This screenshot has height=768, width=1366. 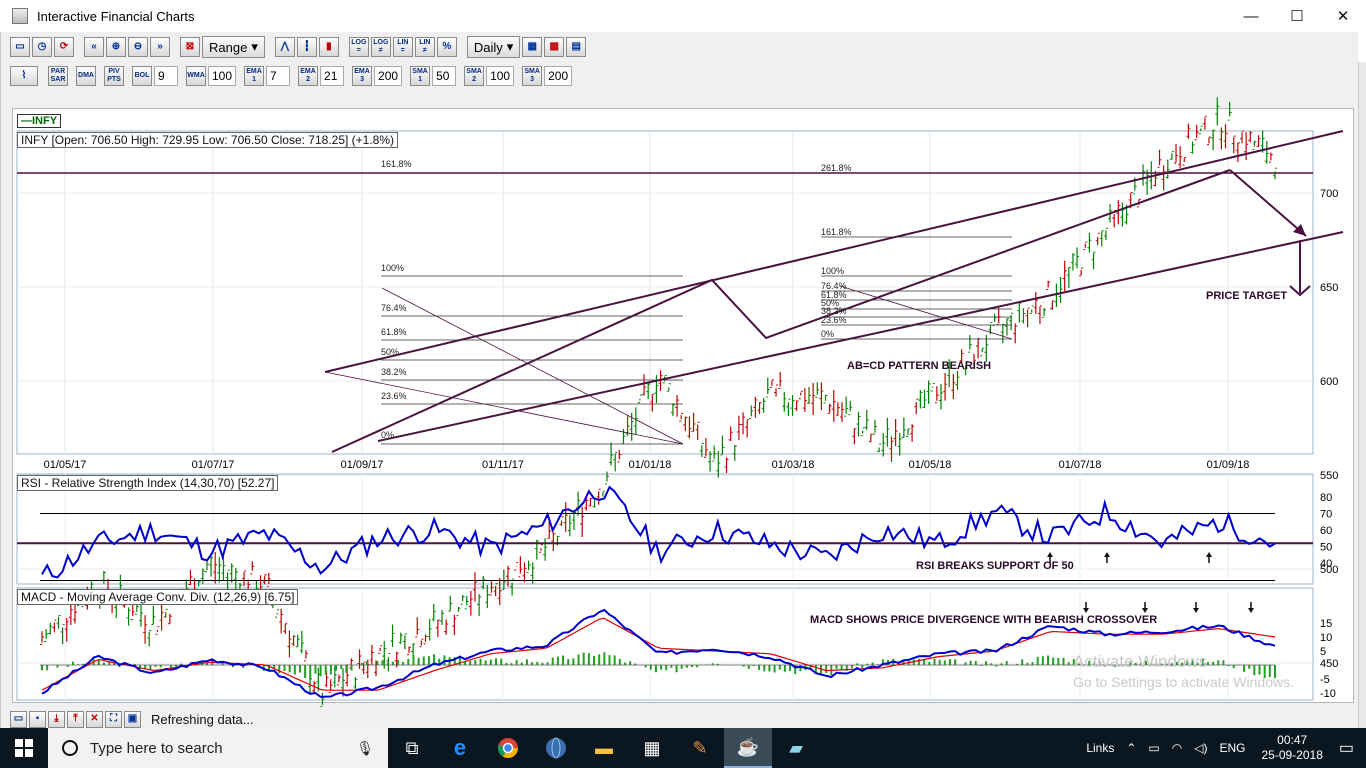 I want to click on file-explorer-icon: ▬, so click(x=604, y=747).